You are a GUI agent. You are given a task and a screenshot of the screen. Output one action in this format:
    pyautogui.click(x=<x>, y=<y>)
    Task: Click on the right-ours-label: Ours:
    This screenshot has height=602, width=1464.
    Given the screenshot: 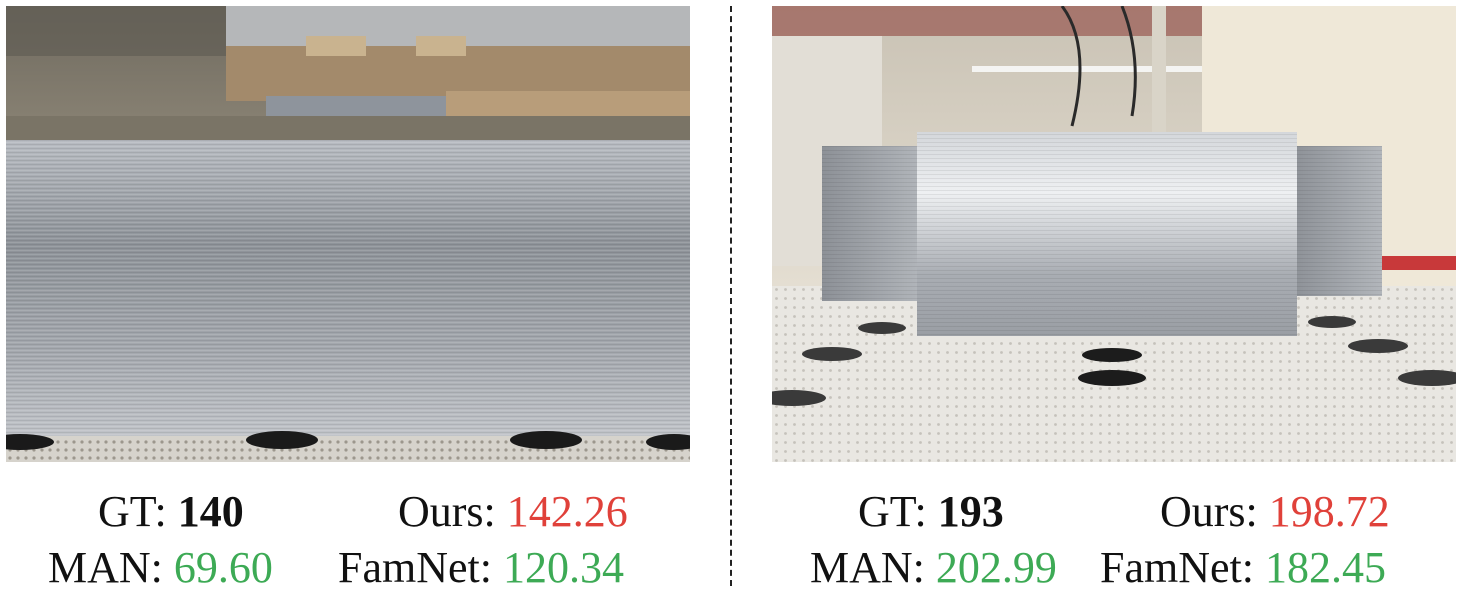 What is the action you would take?
    pyautogui.click(x=1209, y=511)
    